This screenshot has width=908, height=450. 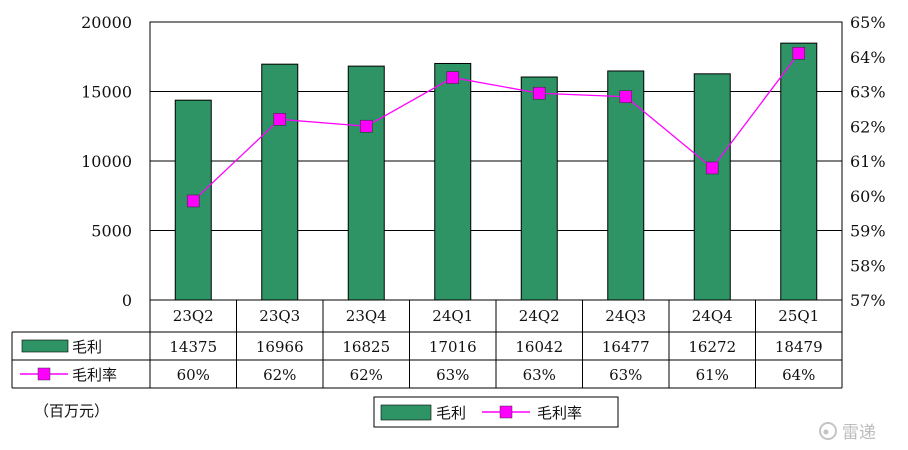 What do you see at coordinates (868, 126) in the screenshot?
I see `right-tick-label: 62%` at bounding box center [868, 126].